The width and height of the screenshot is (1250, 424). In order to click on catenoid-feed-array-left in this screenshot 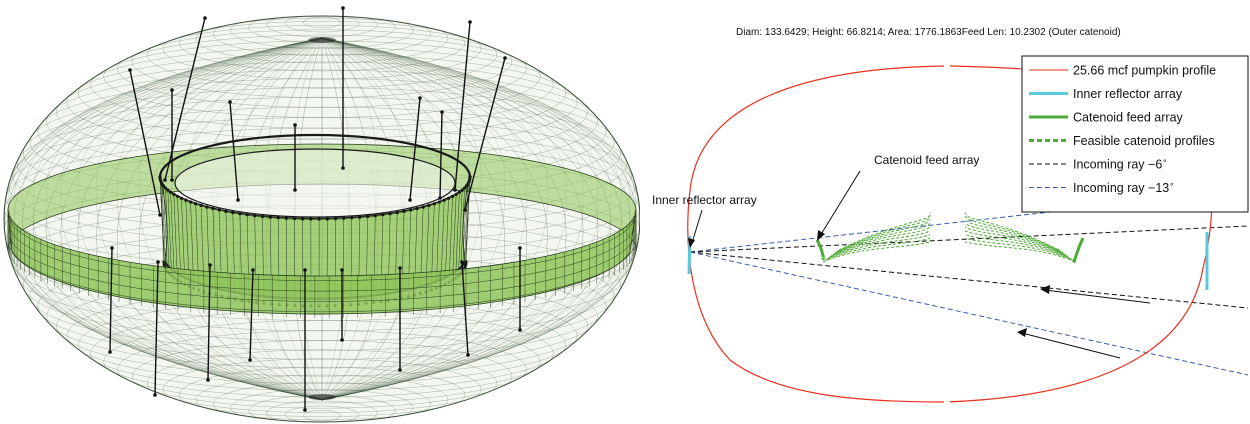, I will do `click(820, 250)`.